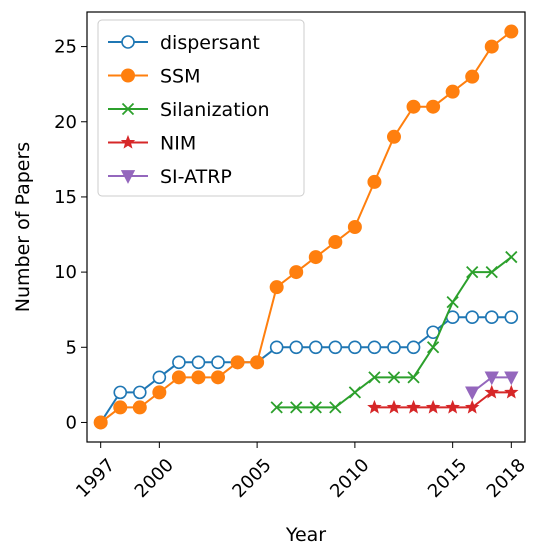 The image size is (547, 550). Describe the element at coordinates (196, 177) in the screenshot. I see `legend-label-4: SI-ATRP` at that location.